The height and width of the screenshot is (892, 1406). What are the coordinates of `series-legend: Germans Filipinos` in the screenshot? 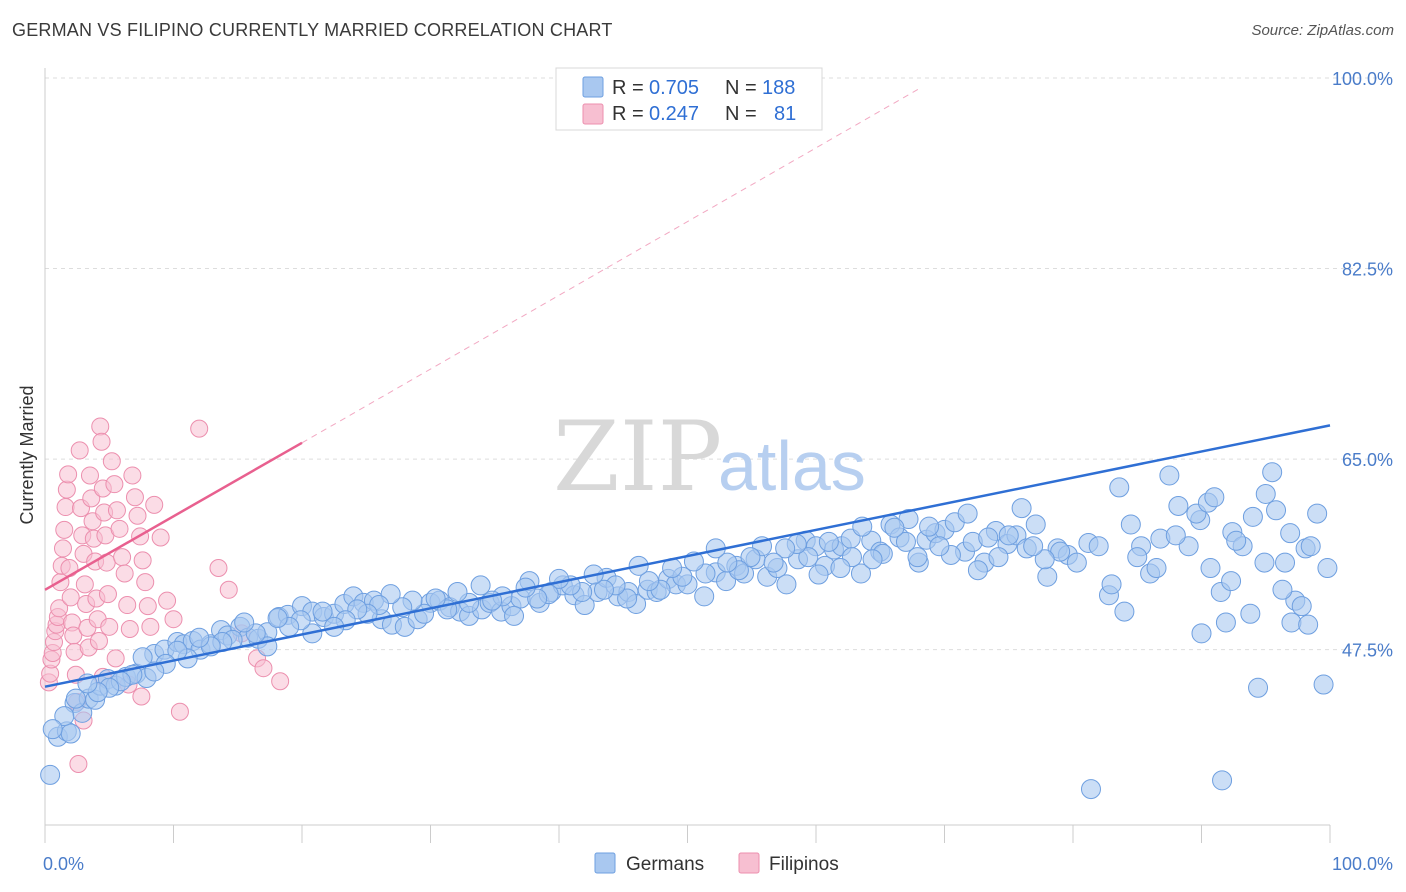 It's located at (716, 863).